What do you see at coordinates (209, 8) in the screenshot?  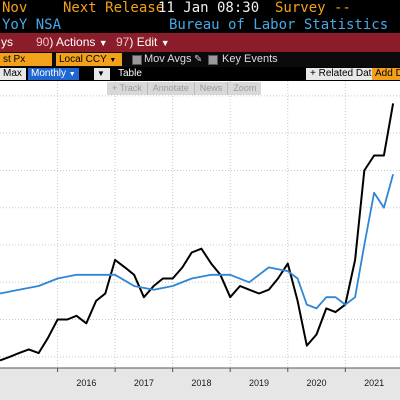 I see `next-release-value: 11 Jan 08:30` at bounding box center [209, 8].